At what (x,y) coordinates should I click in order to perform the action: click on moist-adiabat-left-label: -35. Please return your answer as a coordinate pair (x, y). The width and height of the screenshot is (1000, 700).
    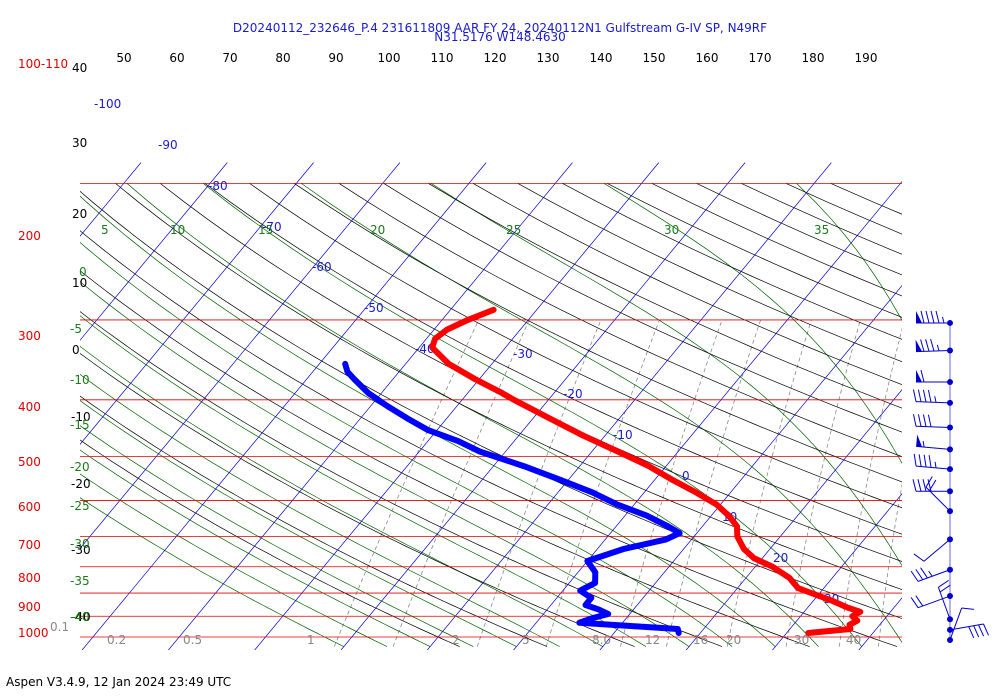
    Looking at the image, I should click on (80, 581).